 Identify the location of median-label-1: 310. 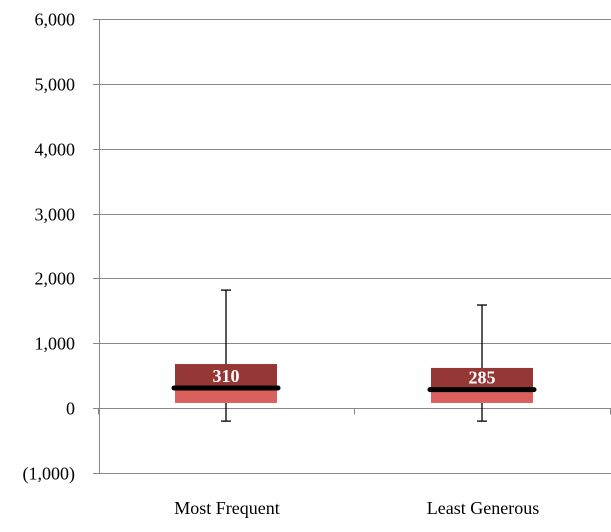
(226, 376).